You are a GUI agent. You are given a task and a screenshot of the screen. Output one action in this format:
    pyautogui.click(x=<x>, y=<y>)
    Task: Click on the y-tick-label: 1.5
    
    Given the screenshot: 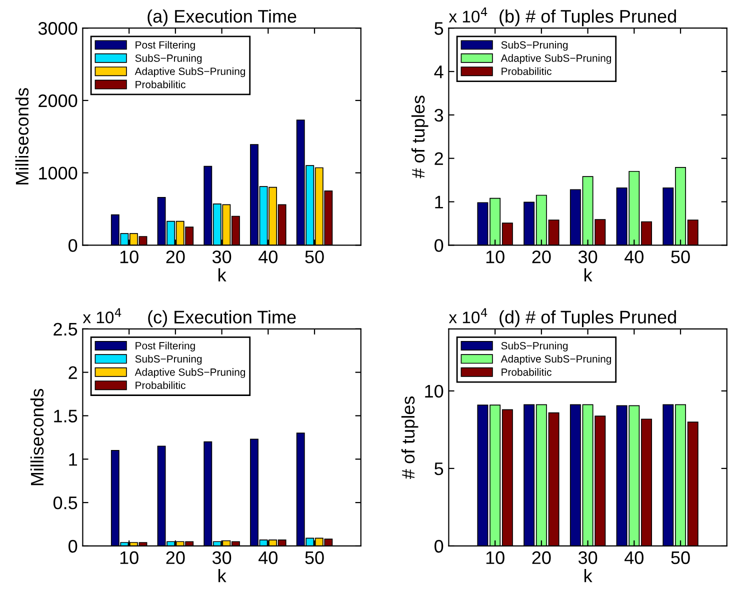 What is the action you would take?
    pyautogui.click(x=66, y=416)
    